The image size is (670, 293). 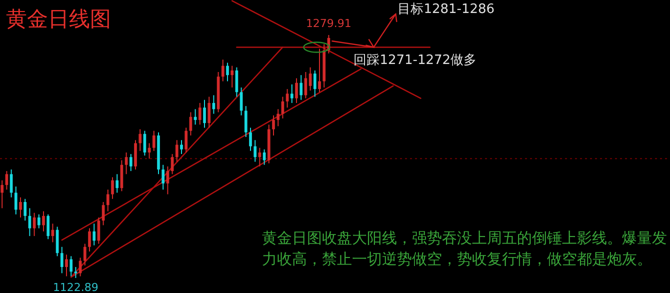 I want to click on annotation: 回踩1271-1272做多, so click(x=415, y=60).